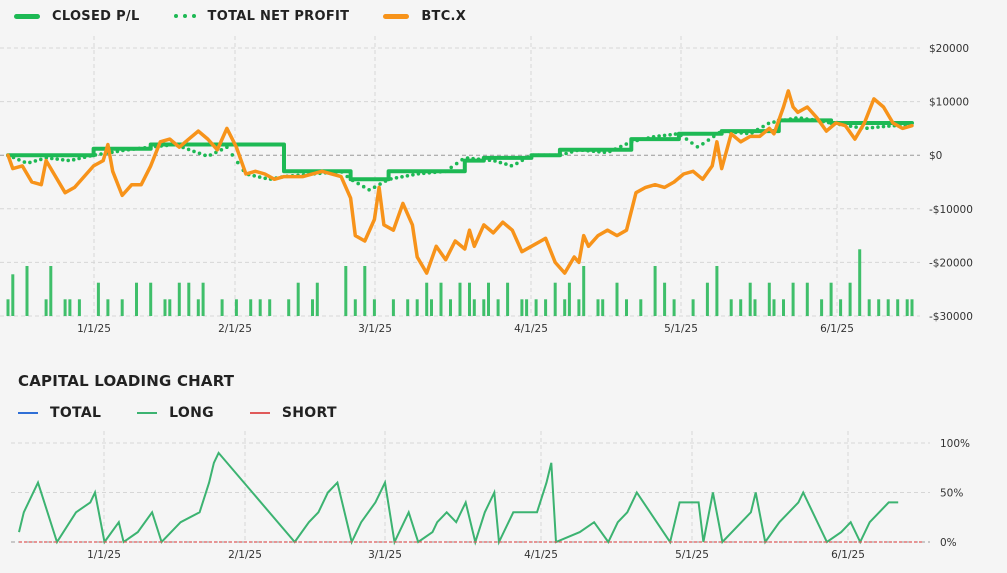 The height and width of the screenshot is (573, 1007). What do you see at coordinates (293, 413) in the screenshot?
I see `legend-short: SHORT` at bounding box center [293, 413].